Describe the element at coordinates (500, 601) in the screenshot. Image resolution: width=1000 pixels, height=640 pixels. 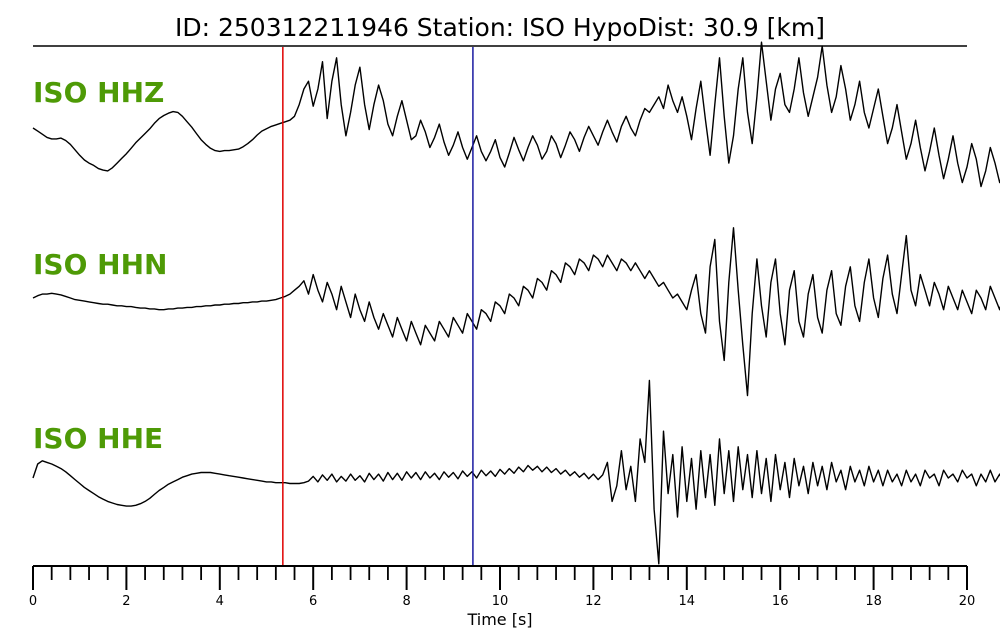
I see `x-tick-label: 10` at that location.